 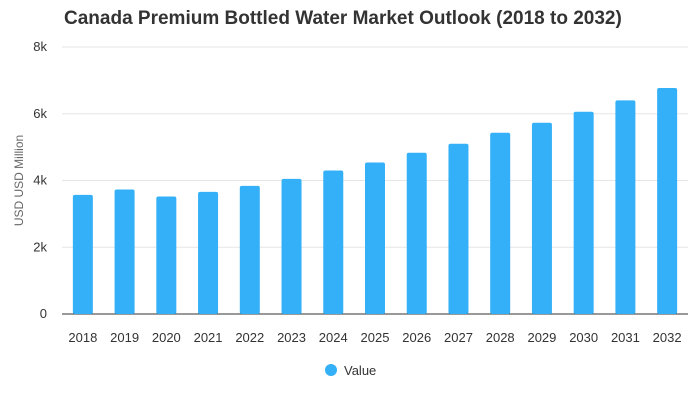 What do you see at coordinates (458, 337) in the screenshot?
I see `x-tick-label: 2027` at bounding box center [458, 337].